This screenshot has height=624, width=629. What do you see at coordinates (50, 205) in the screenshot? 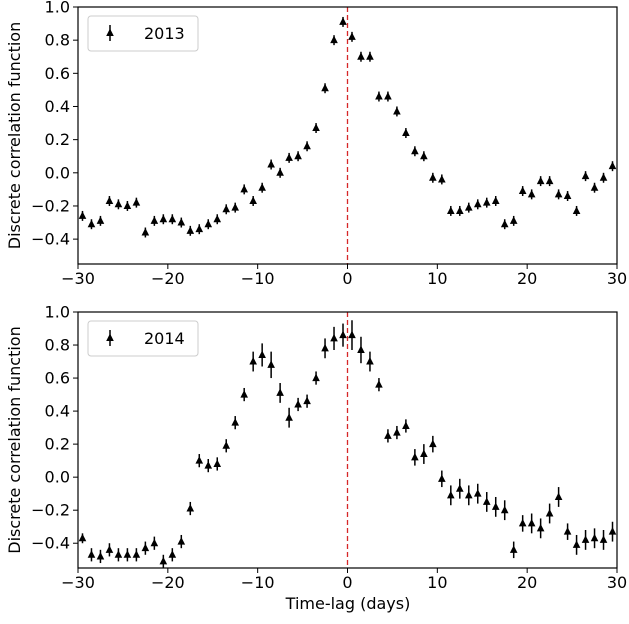
I see `y-tick-label: −0.2` at bounding box center [50, 205].